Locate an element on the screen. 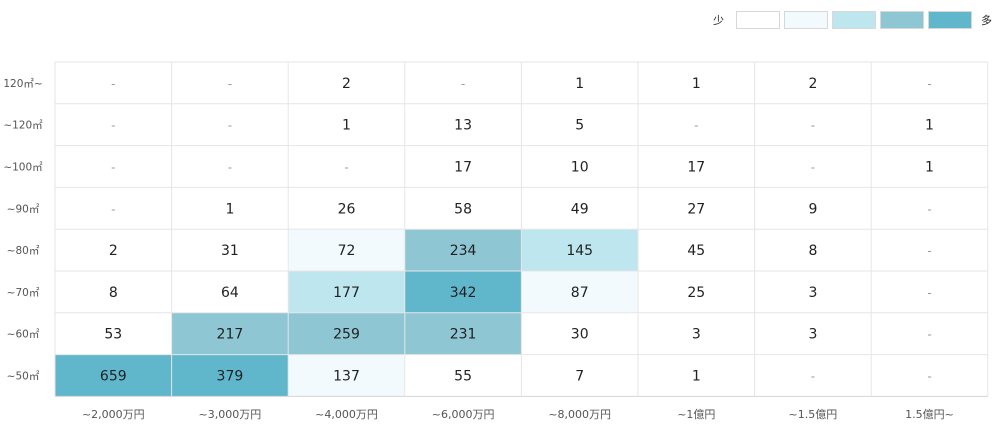 This screenshot has width=1000, height=431. y-tick-label: ~50㎡ is located at coordinates (23, 377).